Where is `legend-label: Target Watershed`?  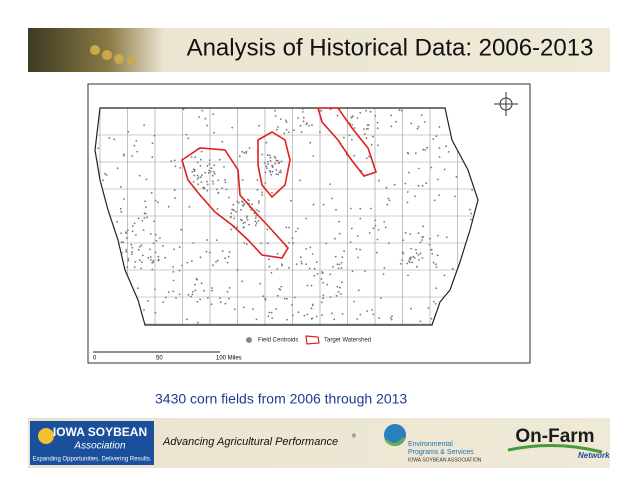
legend-label: Target Watershed is located at coordinates (347, 341).